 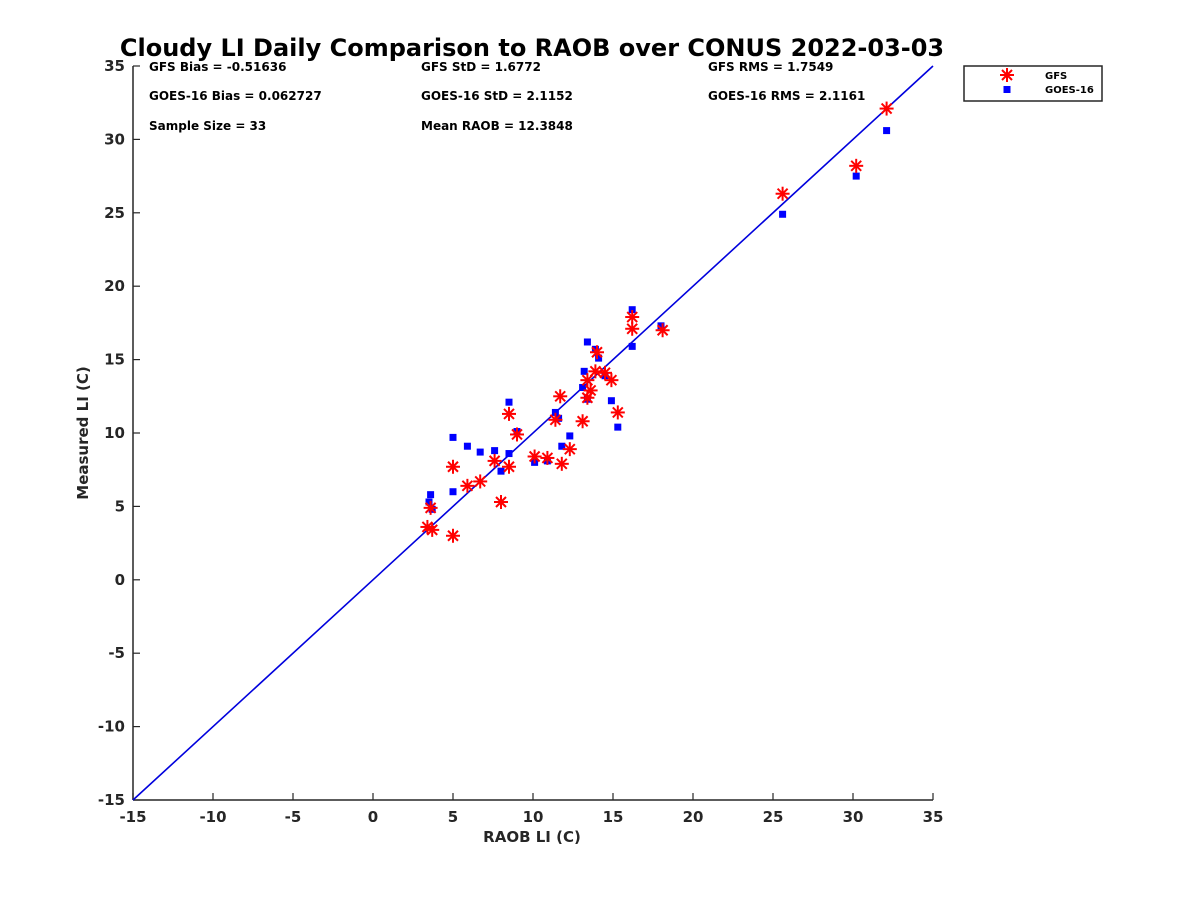 What do you see at coordinates (453, 817) in the screenshot?
I see `x-tick-label: 5` at bounding box center [453, 817].